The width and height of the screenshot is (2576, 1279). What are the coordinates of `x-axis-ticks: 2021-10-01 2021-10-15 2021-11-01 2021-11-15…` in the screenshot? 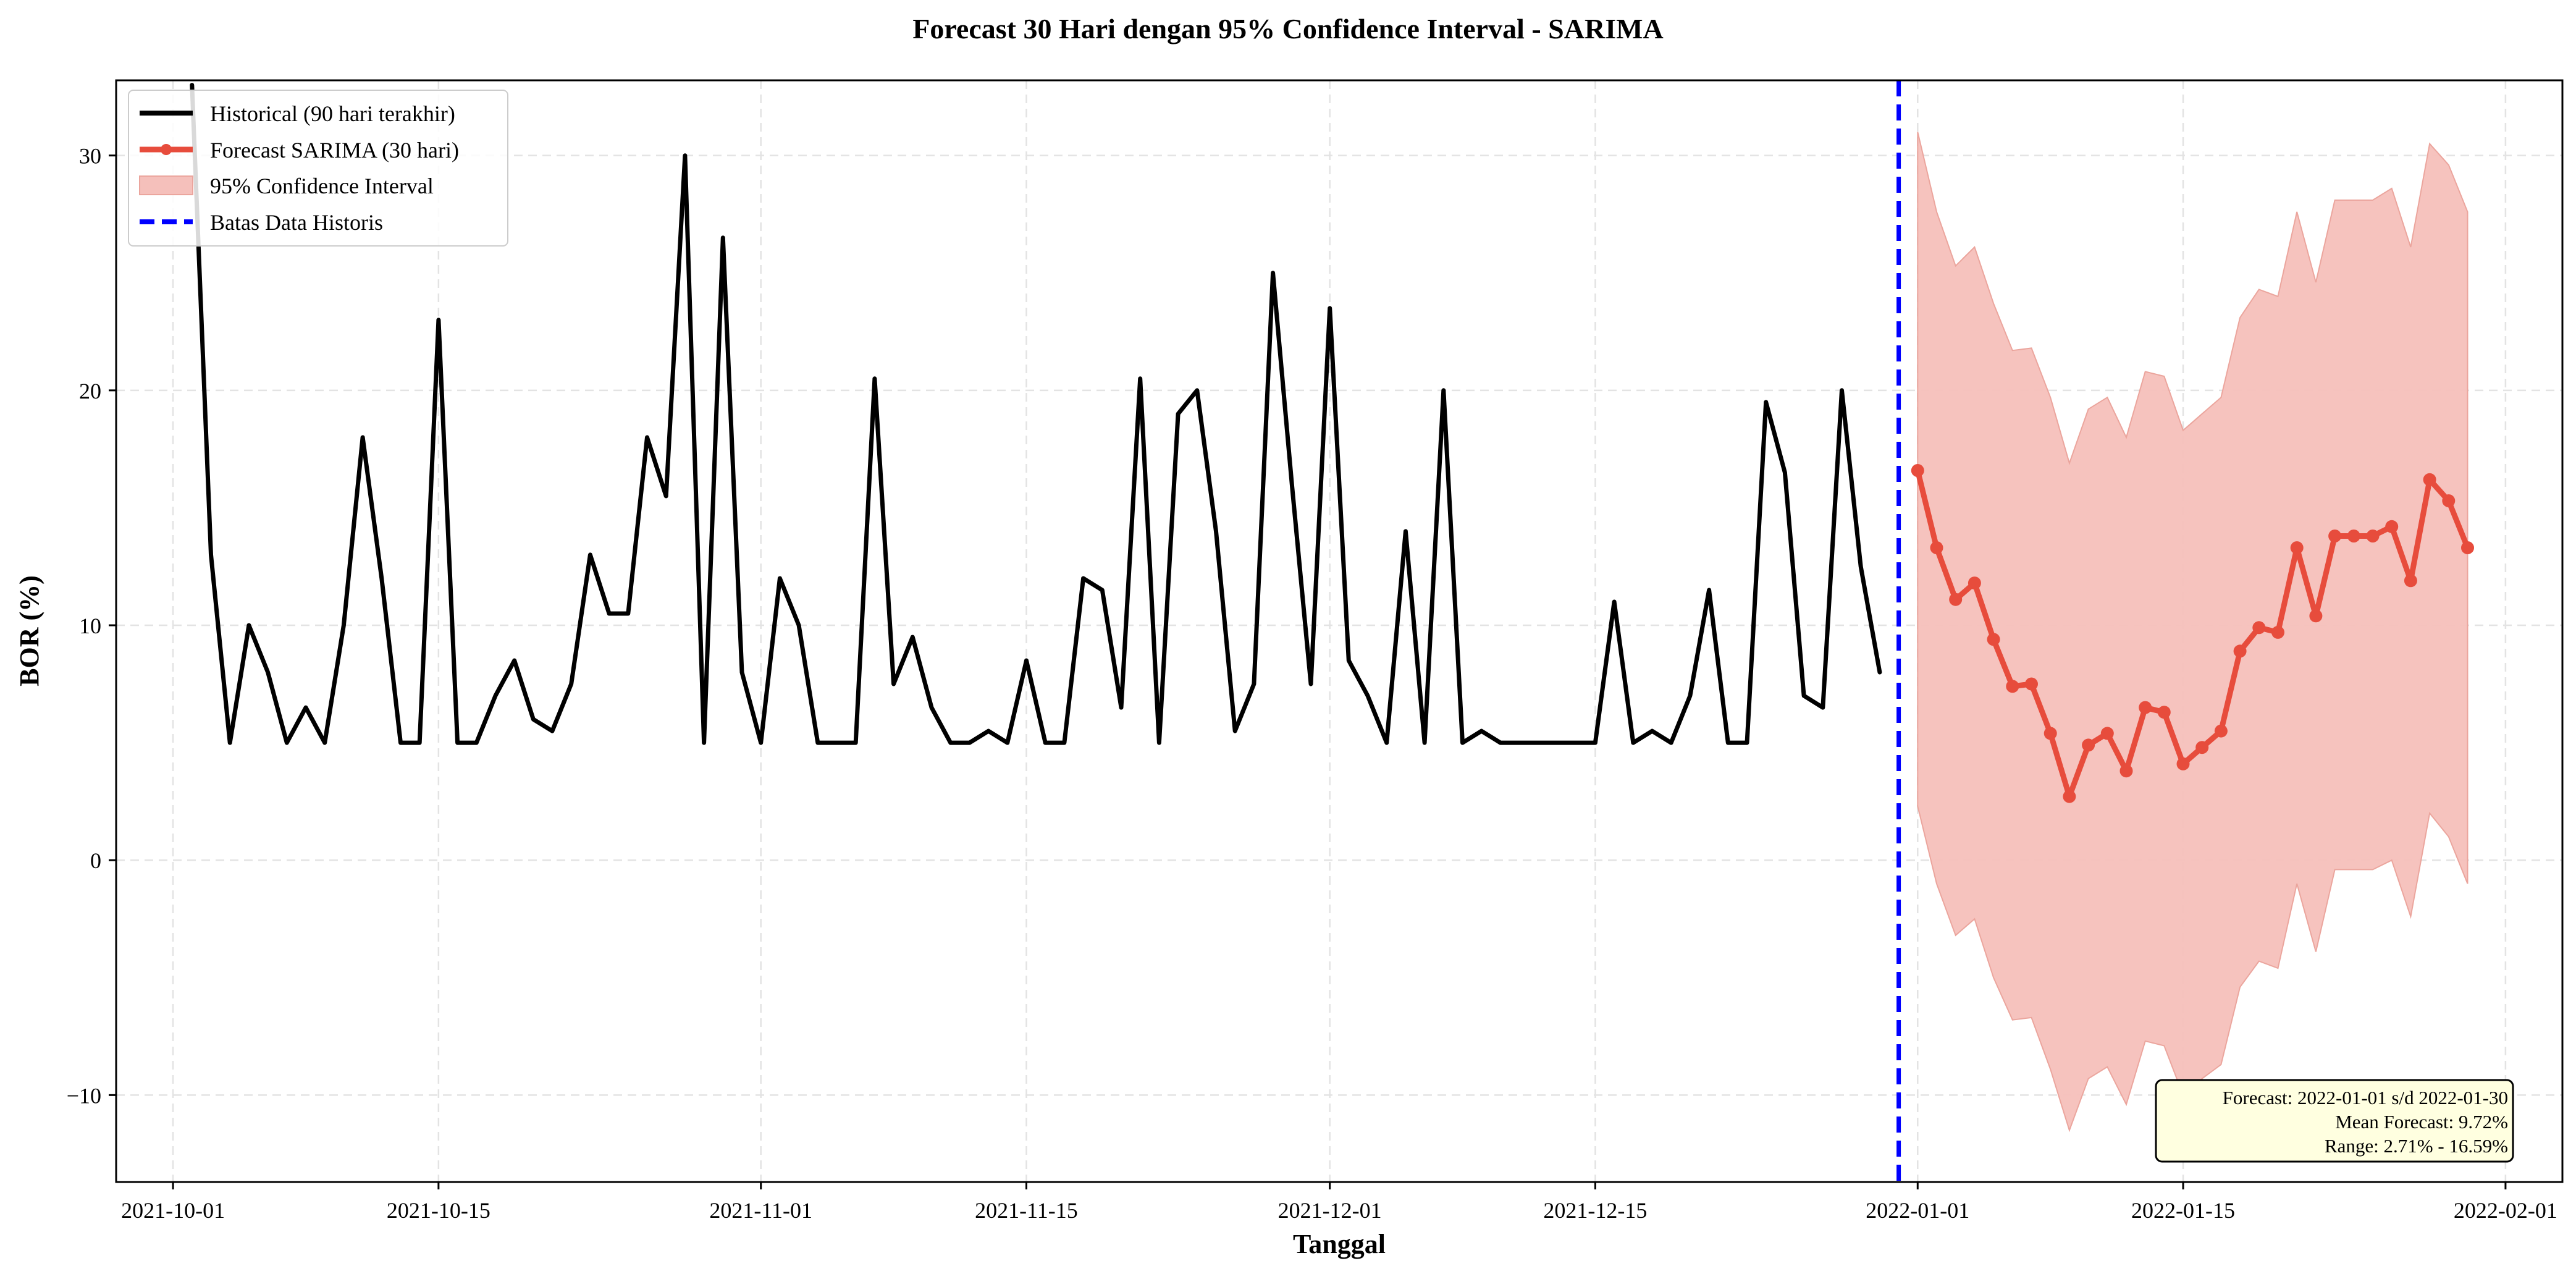 It's located at (1339, 1202).